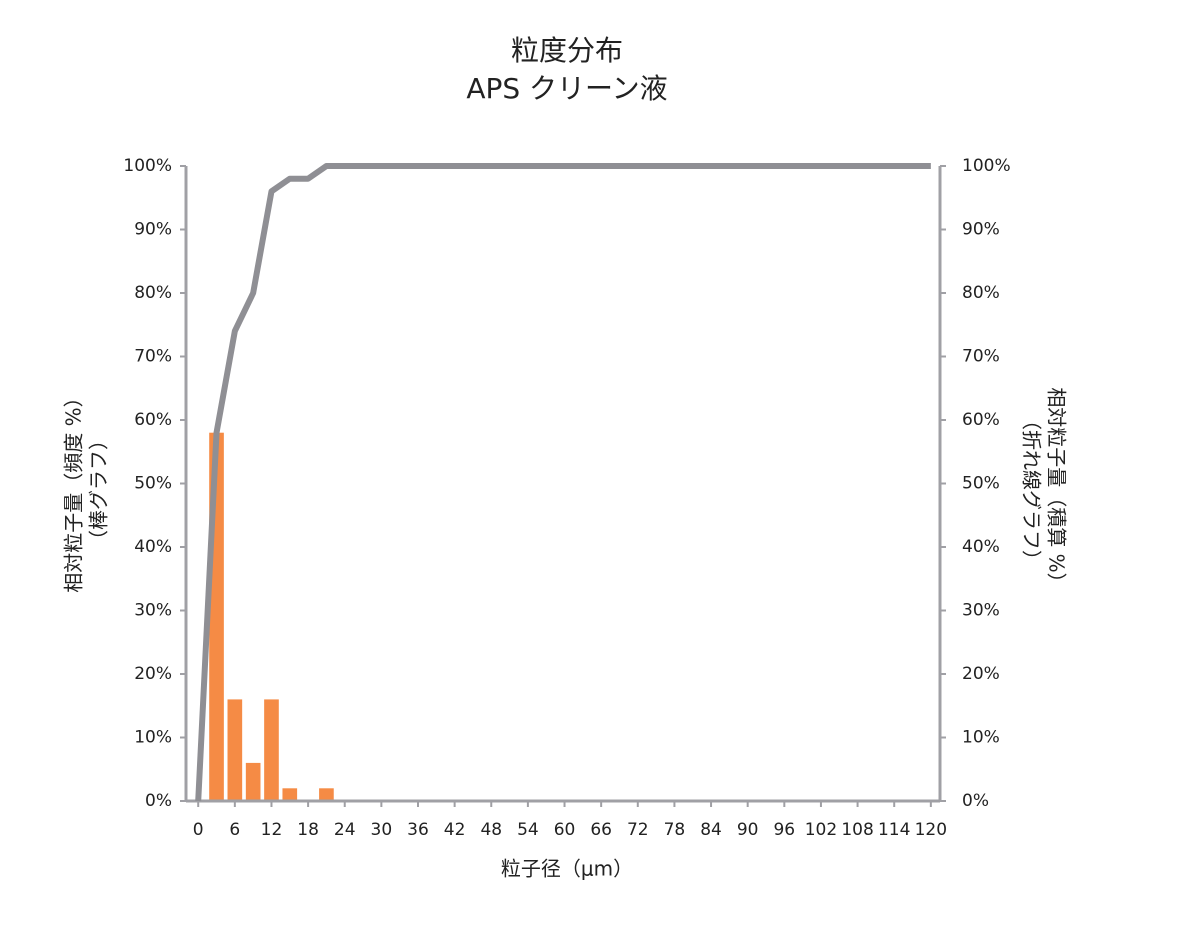  What do you see at coordinates (153, 230) in the screenshot?
I see `y-tick-label: 90%` at bounding box center [153, 230].